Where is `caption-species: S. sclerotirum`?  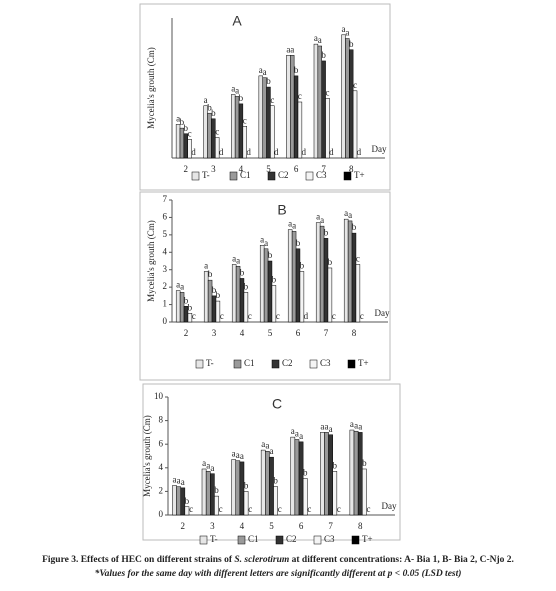
caption-species: S. sclerotirum is located at coordinates (261, 560).